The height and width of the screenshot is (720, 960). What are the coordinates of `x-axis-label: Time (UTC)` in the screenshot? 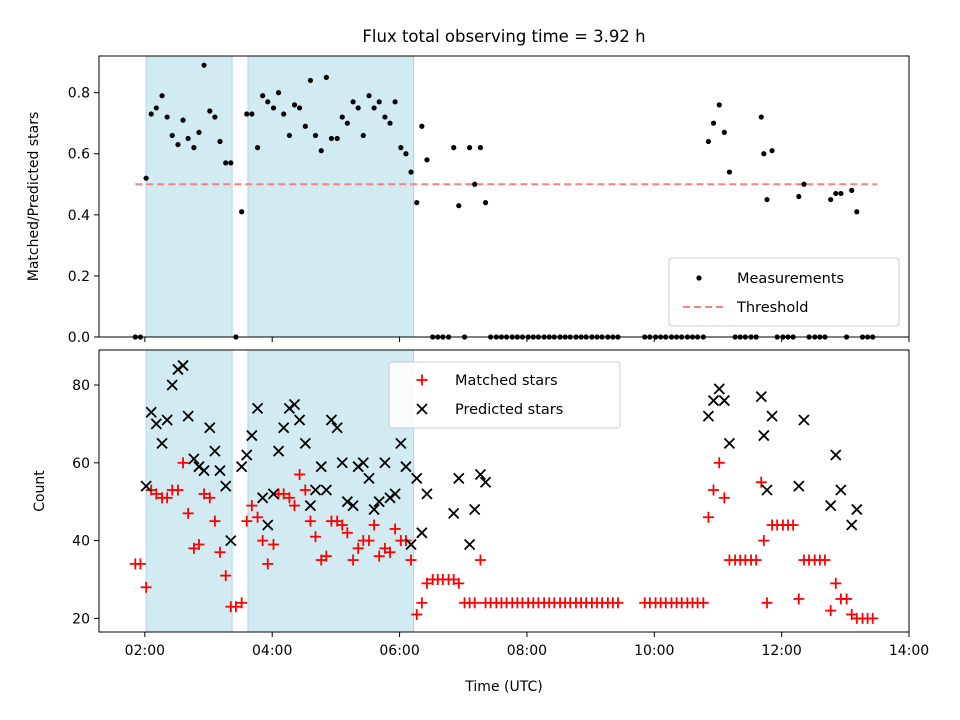 It's located at (503, 687).